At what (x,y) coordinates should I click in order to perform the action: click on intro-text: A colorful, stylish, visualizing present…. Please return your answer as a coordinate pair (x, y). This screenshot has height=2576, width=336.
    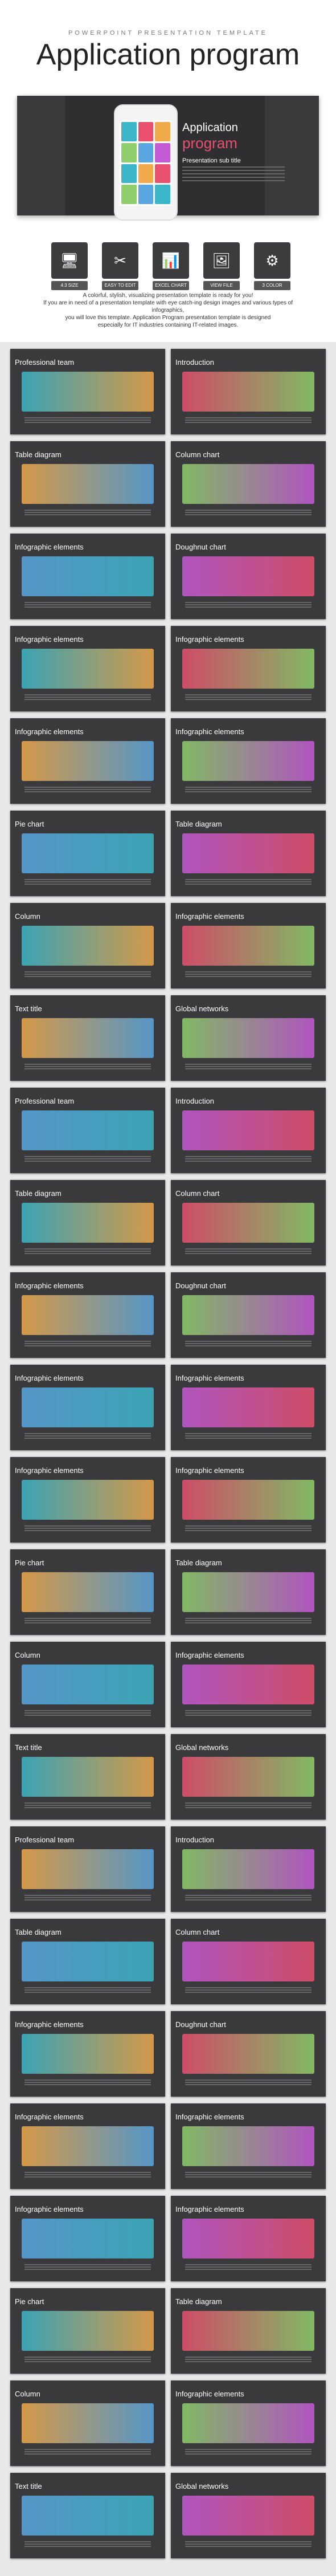
    Looking at the image, I should click on (168, 310).